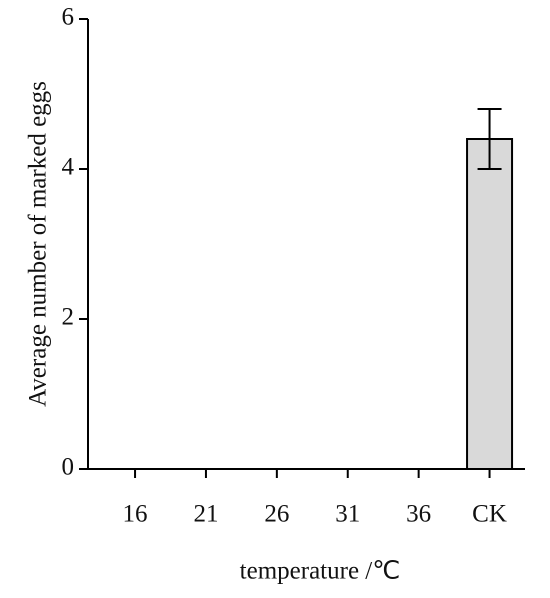  Describe the element at coordinates (489, 514) in the screenshot. I see `x-tick-label: CK` at that location.